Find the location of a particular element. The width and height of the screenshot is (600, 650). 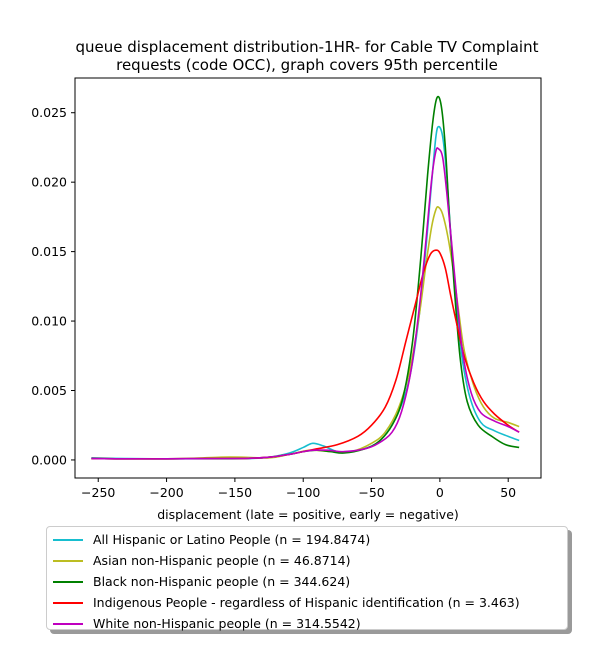

x-tick-label: 50 is located at coordinates (508, 492).